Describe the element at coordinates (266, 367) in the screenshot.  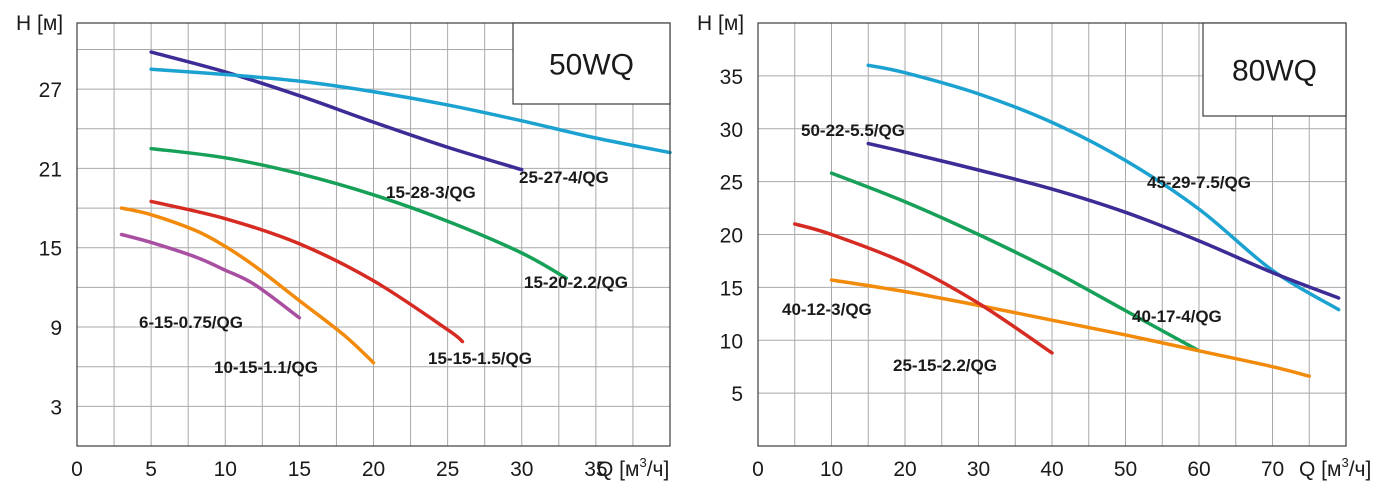
I see `series-label: 10-15-1.1/QG` at that location.